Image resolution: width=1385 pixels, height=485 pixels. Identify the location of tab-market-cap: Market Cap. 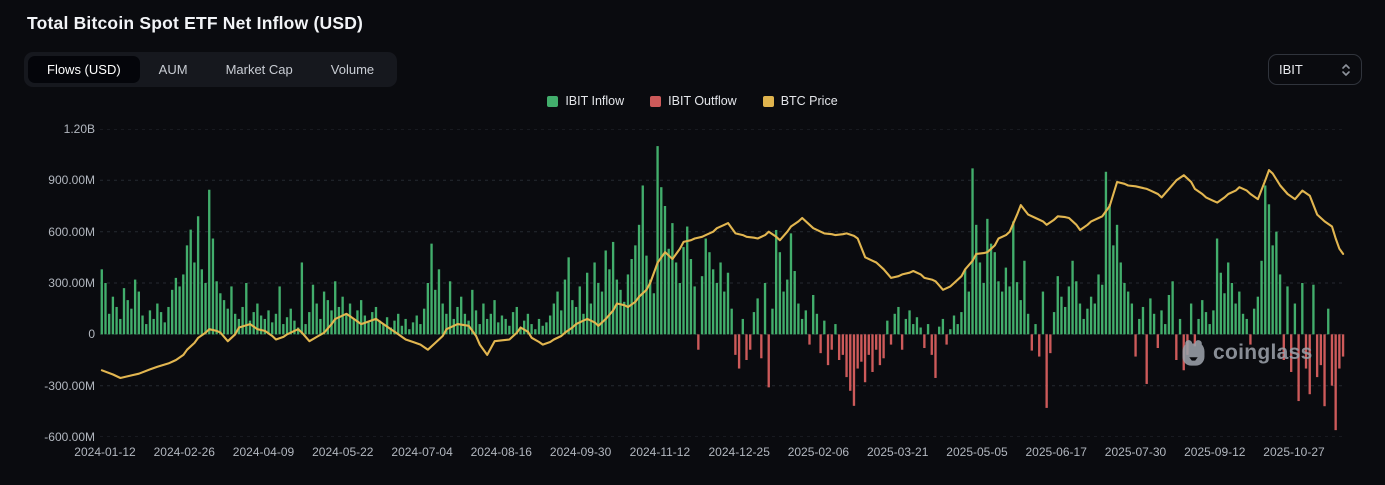
(259, 69).